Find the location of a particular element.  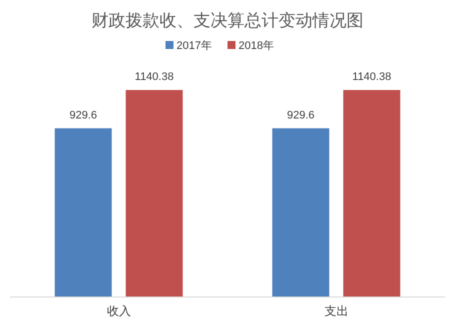

chart-title: 财政拨款收、支决算总计变动情况图 is located at coordinates (228, 20).